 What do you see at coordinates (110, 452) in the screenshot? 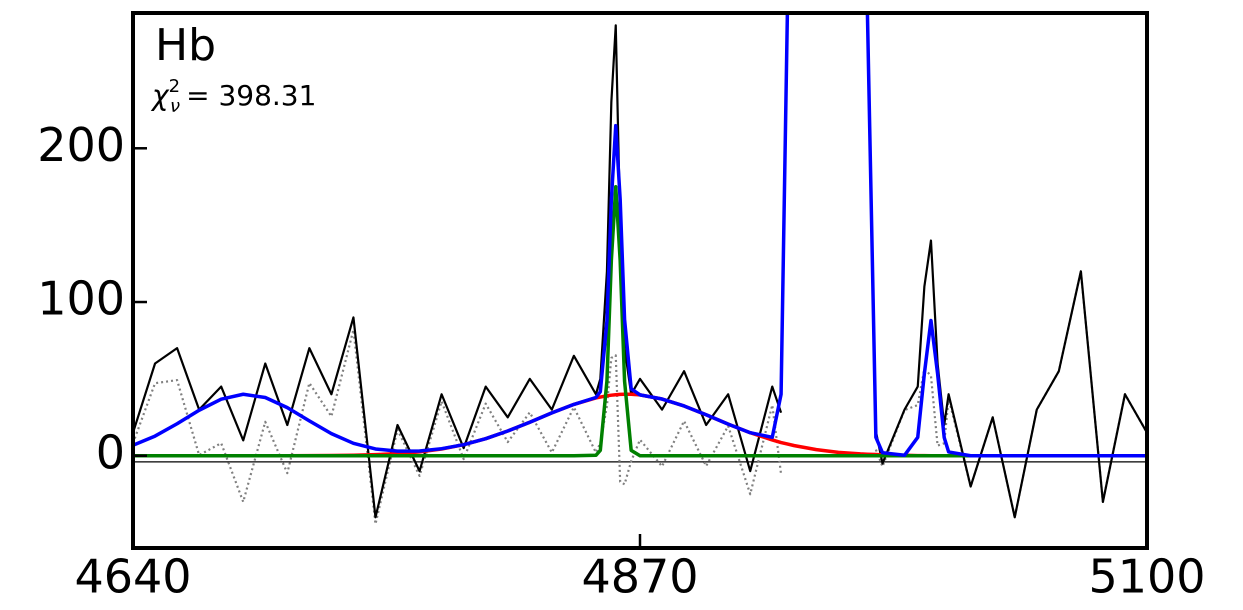
I see `y-tick-label: 0` at bounding box center [110, 452].